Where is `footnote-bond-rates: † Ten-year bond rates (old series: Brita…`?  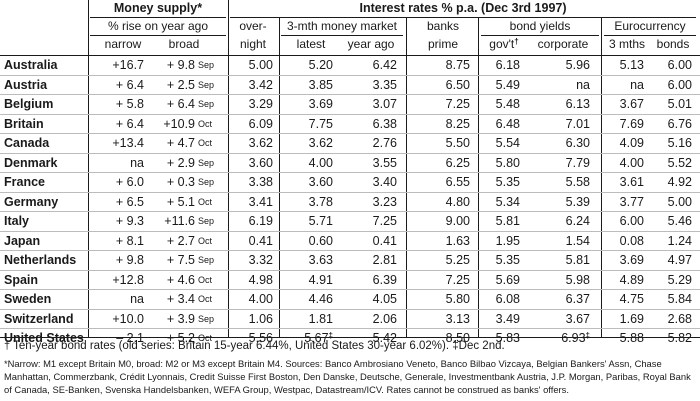 footnote-bond-rates: † Ten-year bond rates (old series: Brita… is located at coordinates (254, 346).